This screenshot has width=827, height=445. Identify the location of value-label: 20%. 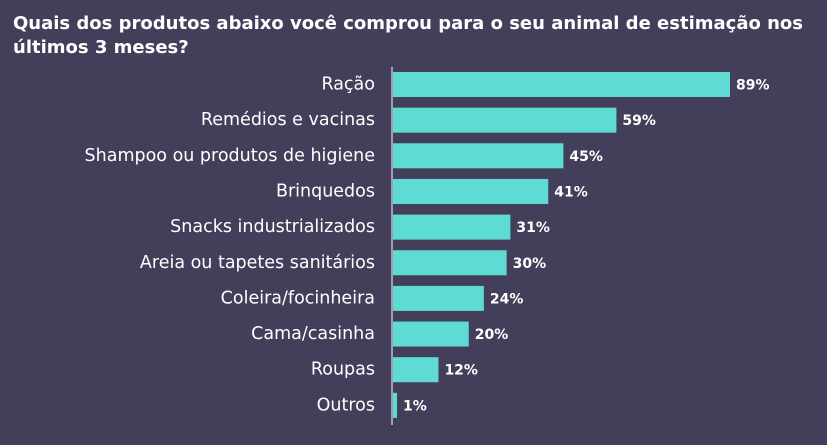
(492, 335).